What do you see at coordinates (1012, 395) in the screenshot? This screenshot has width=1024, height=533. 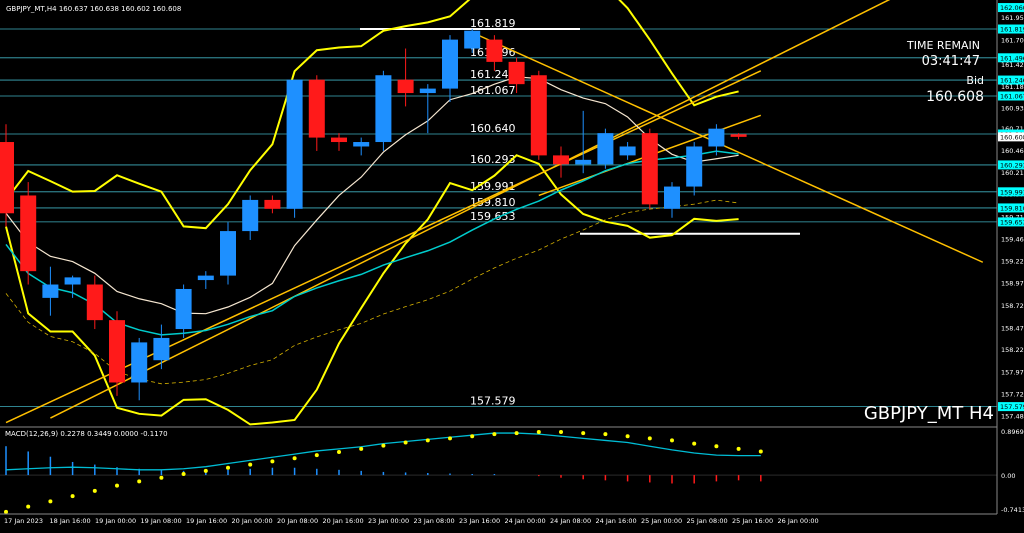 I see `price-tick-label: 157.725` at bounding box center [1012, 395].